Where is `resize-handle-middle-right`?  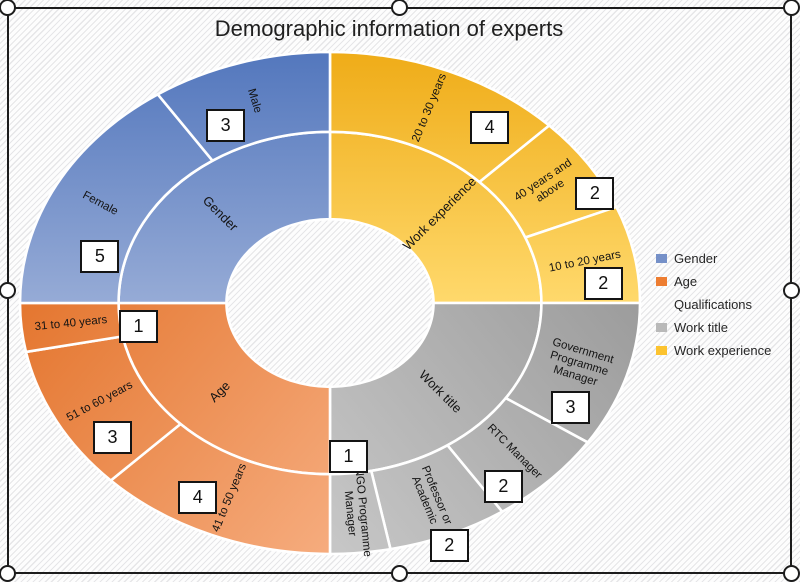 resize-handle-middle-right is located at coordinates (791, 290).